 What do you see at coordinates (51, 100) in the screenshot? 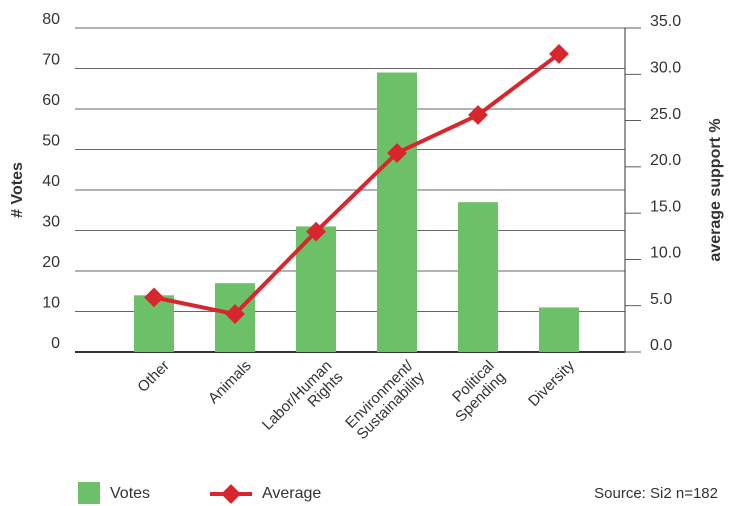
I see `y-tick-label: 60` at bounding box center [51, 100].